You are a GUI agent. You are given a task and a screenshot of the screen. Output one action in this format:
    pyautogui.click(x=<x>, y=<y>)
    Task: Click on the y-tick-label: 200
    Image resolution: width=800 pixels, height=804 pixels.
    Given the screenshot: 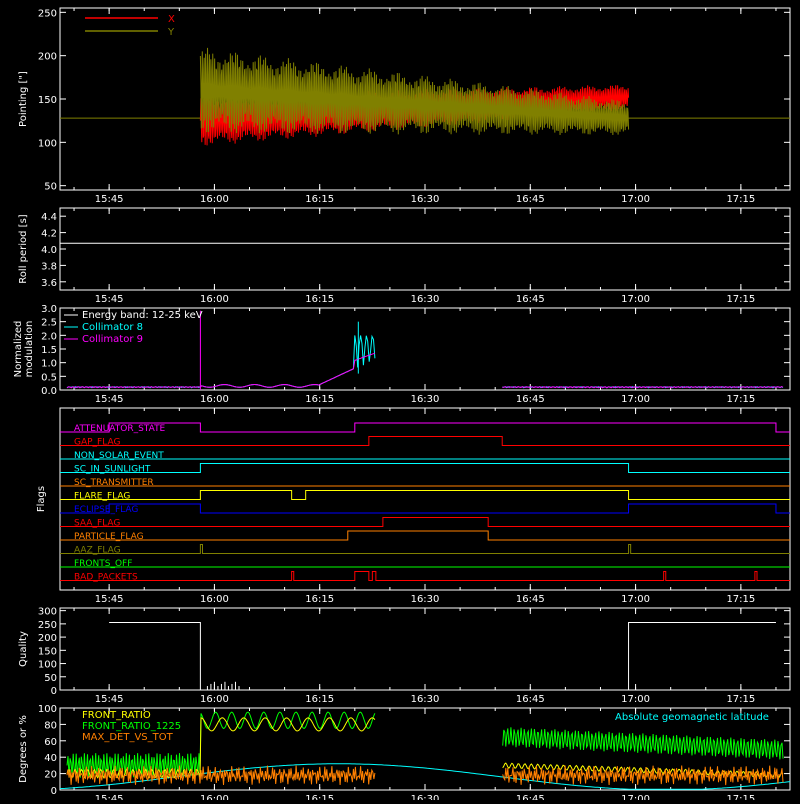 What is the action you would take?
    pyautogui.click(x=47, y=638)
    